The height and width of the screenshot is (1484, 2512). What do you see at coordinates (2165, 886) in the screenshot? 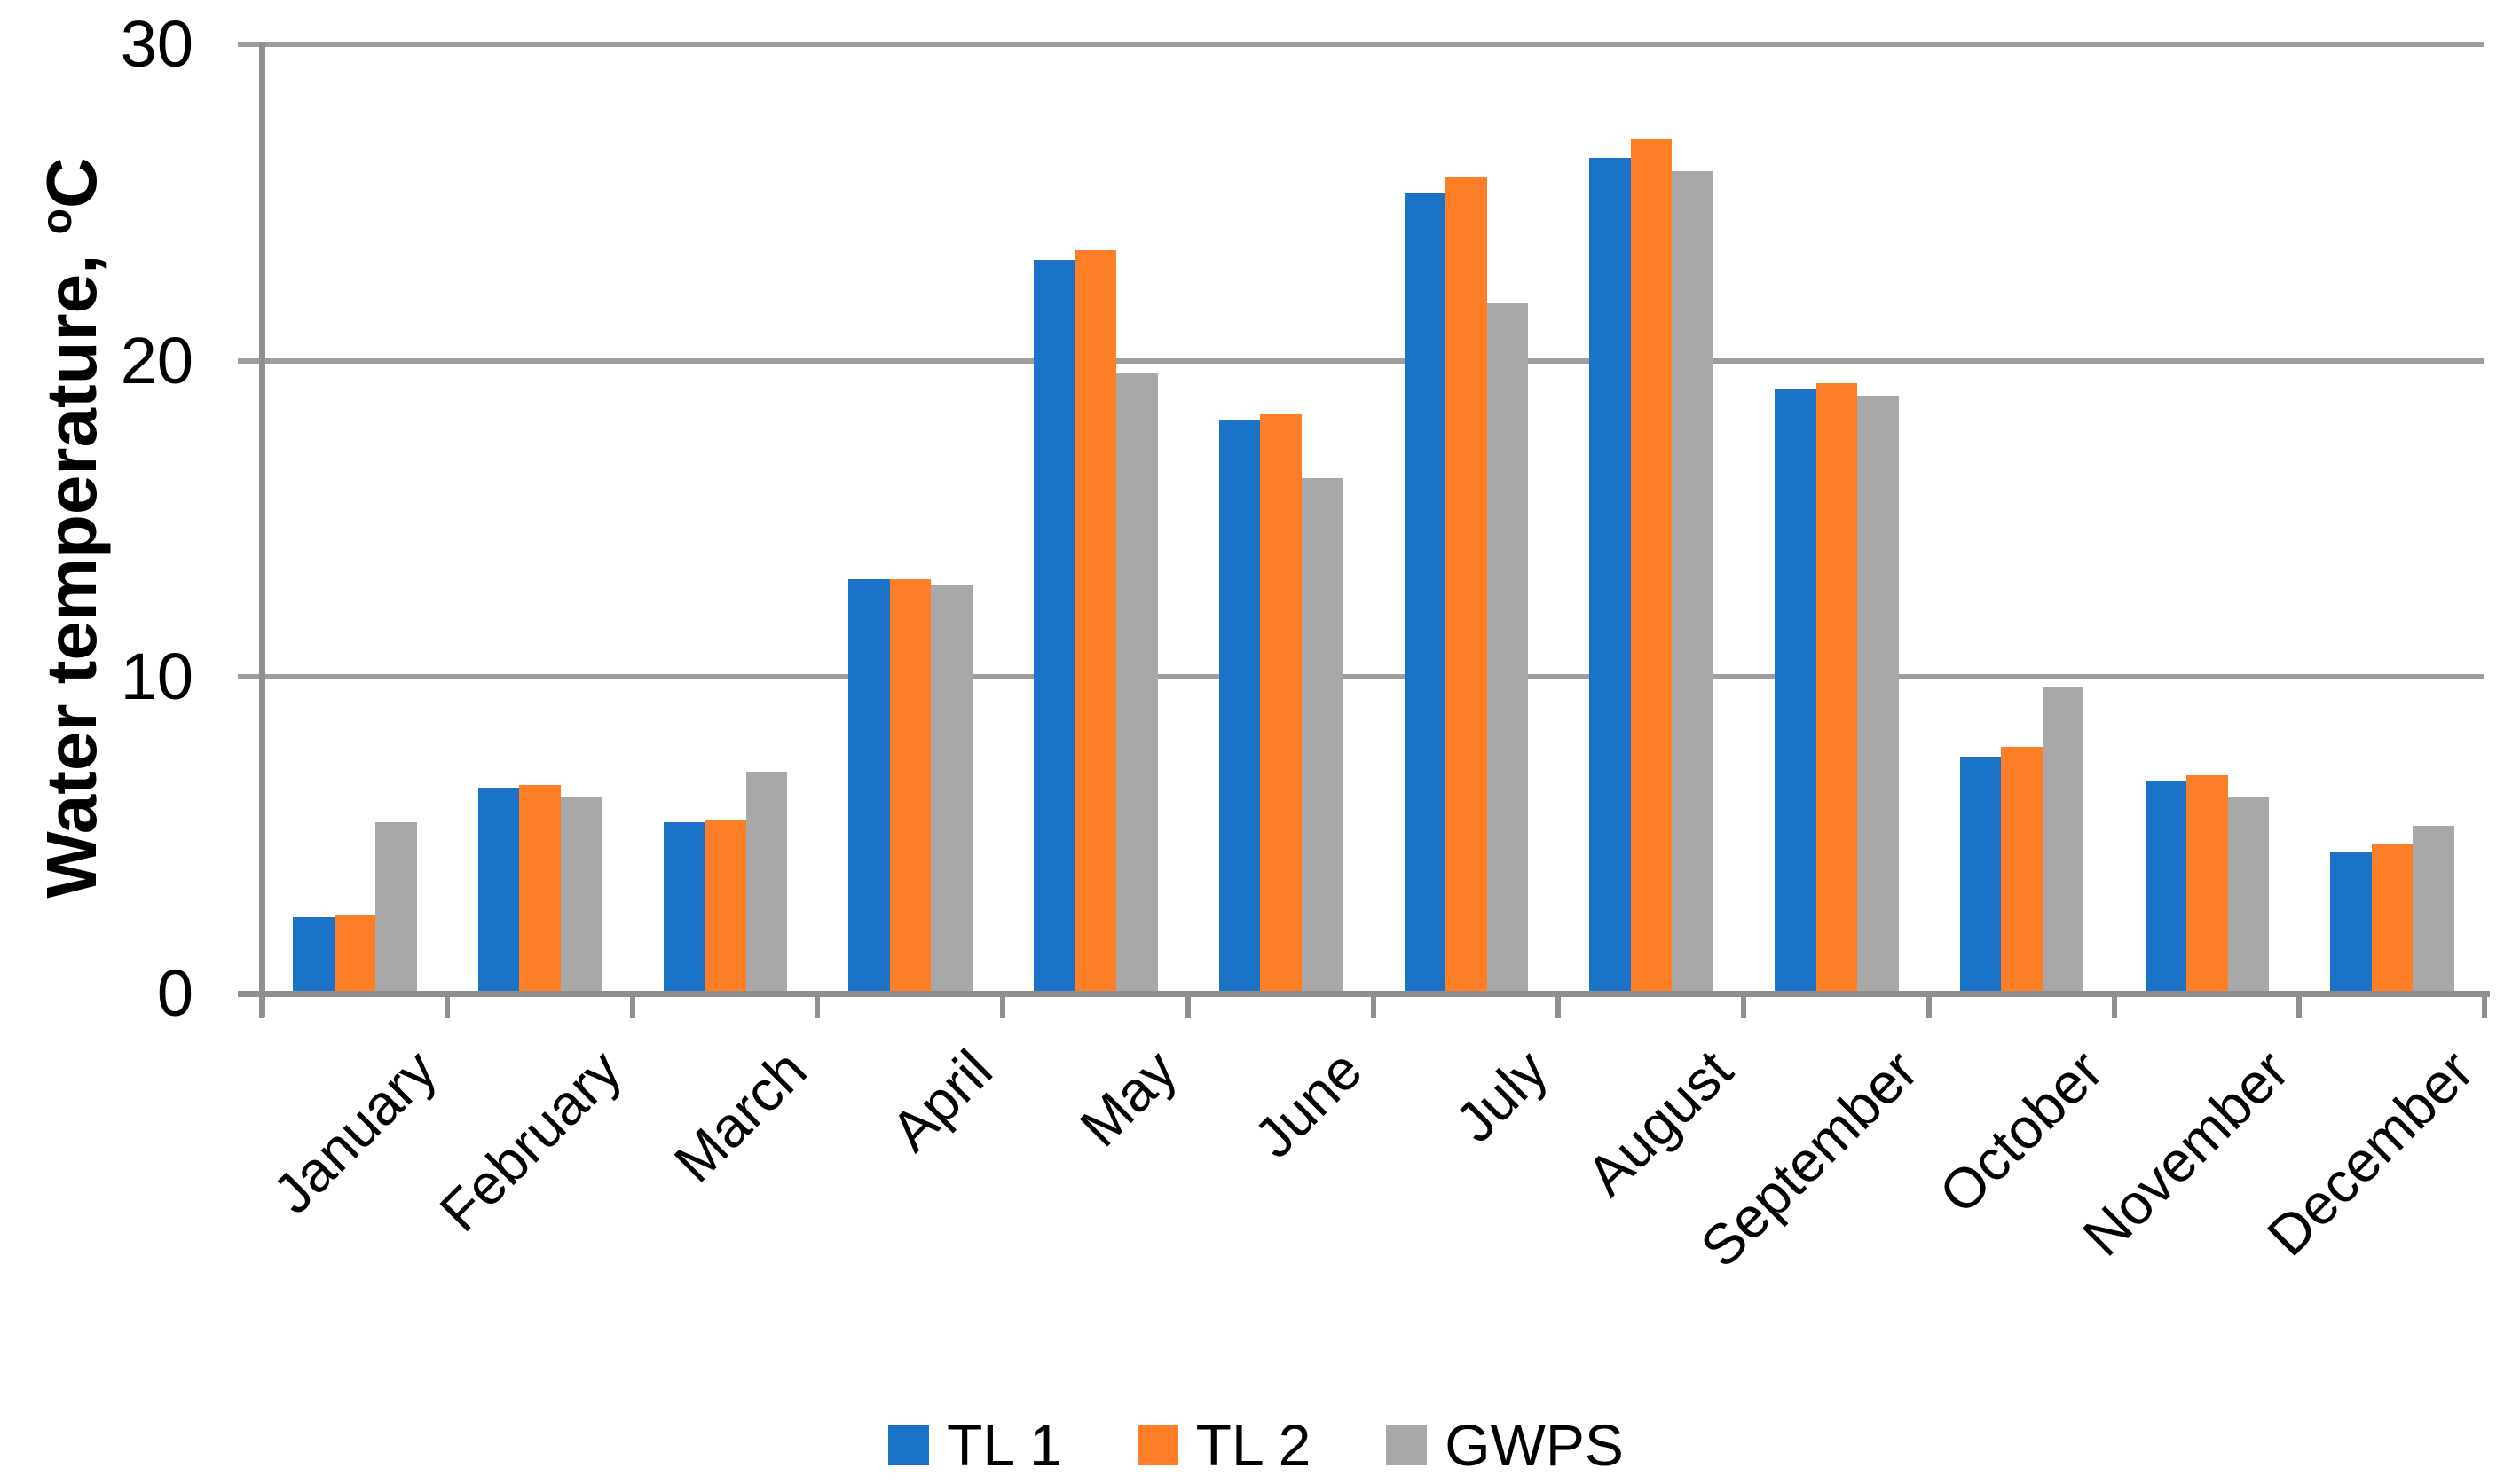
I see `bar-tl1-november` at bounding box center [2165, 886].